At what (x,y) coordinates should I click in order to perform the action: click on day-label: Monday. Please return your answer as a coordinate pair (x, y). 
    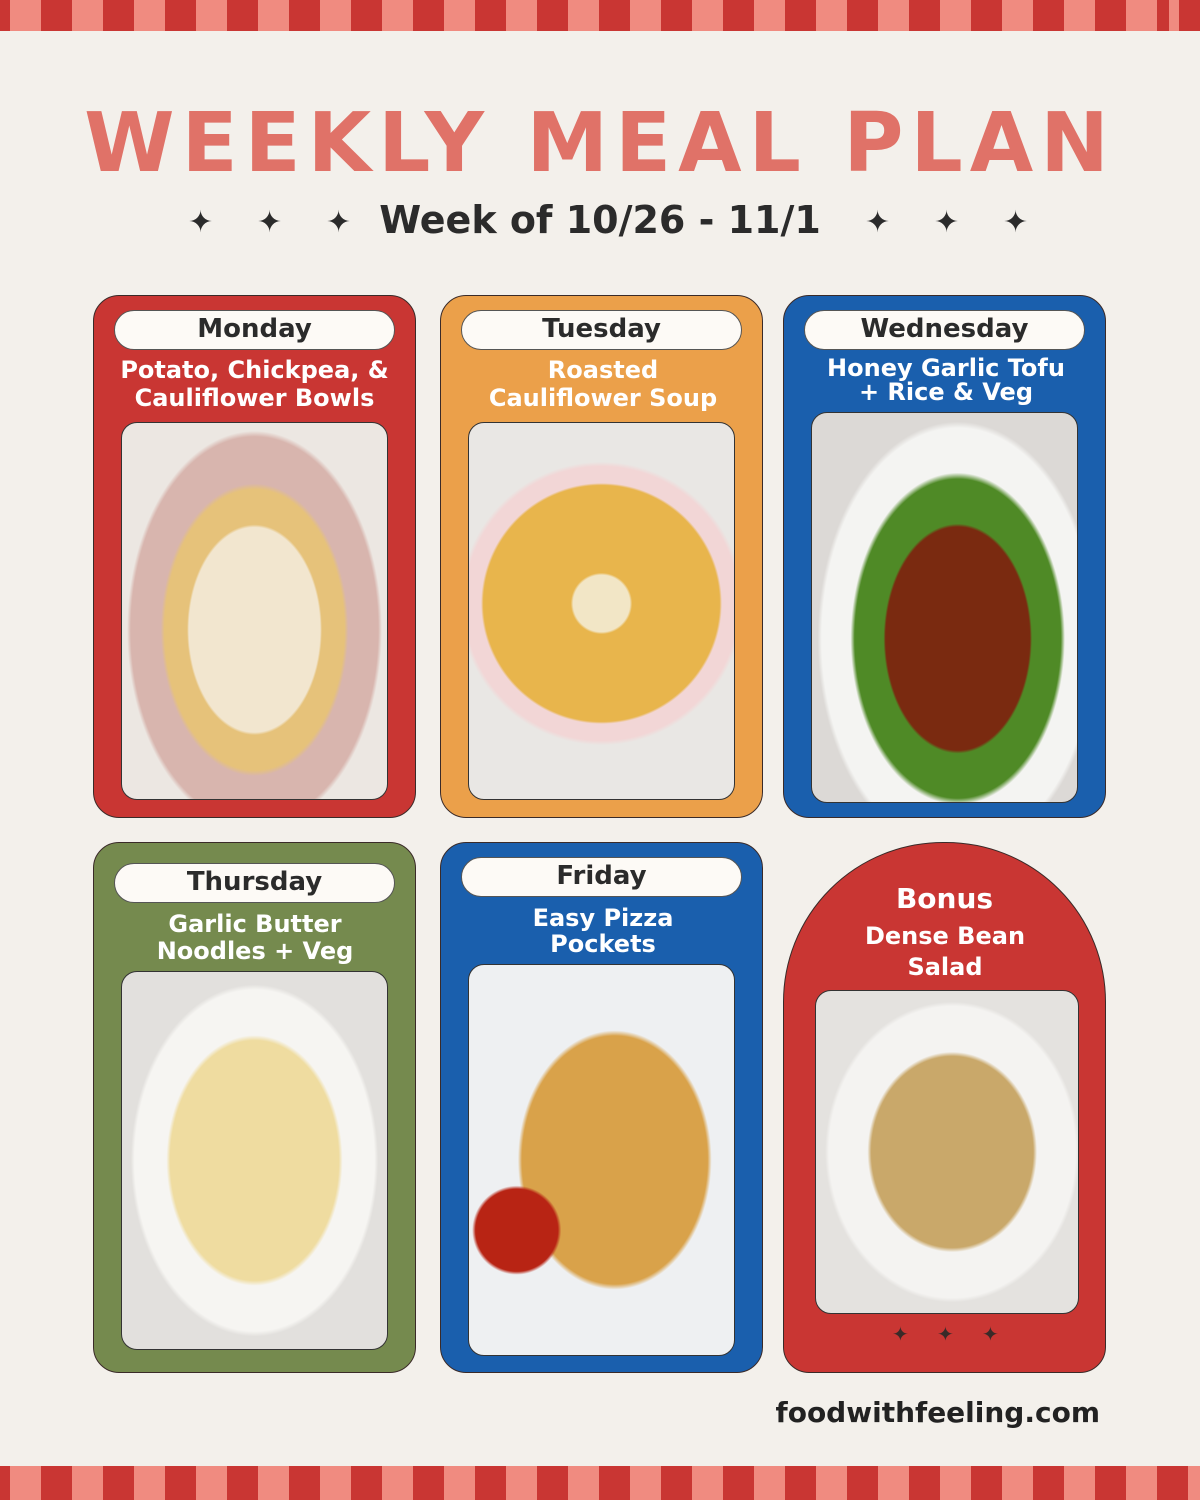
    Looking at the image, I should click on (254, 330).